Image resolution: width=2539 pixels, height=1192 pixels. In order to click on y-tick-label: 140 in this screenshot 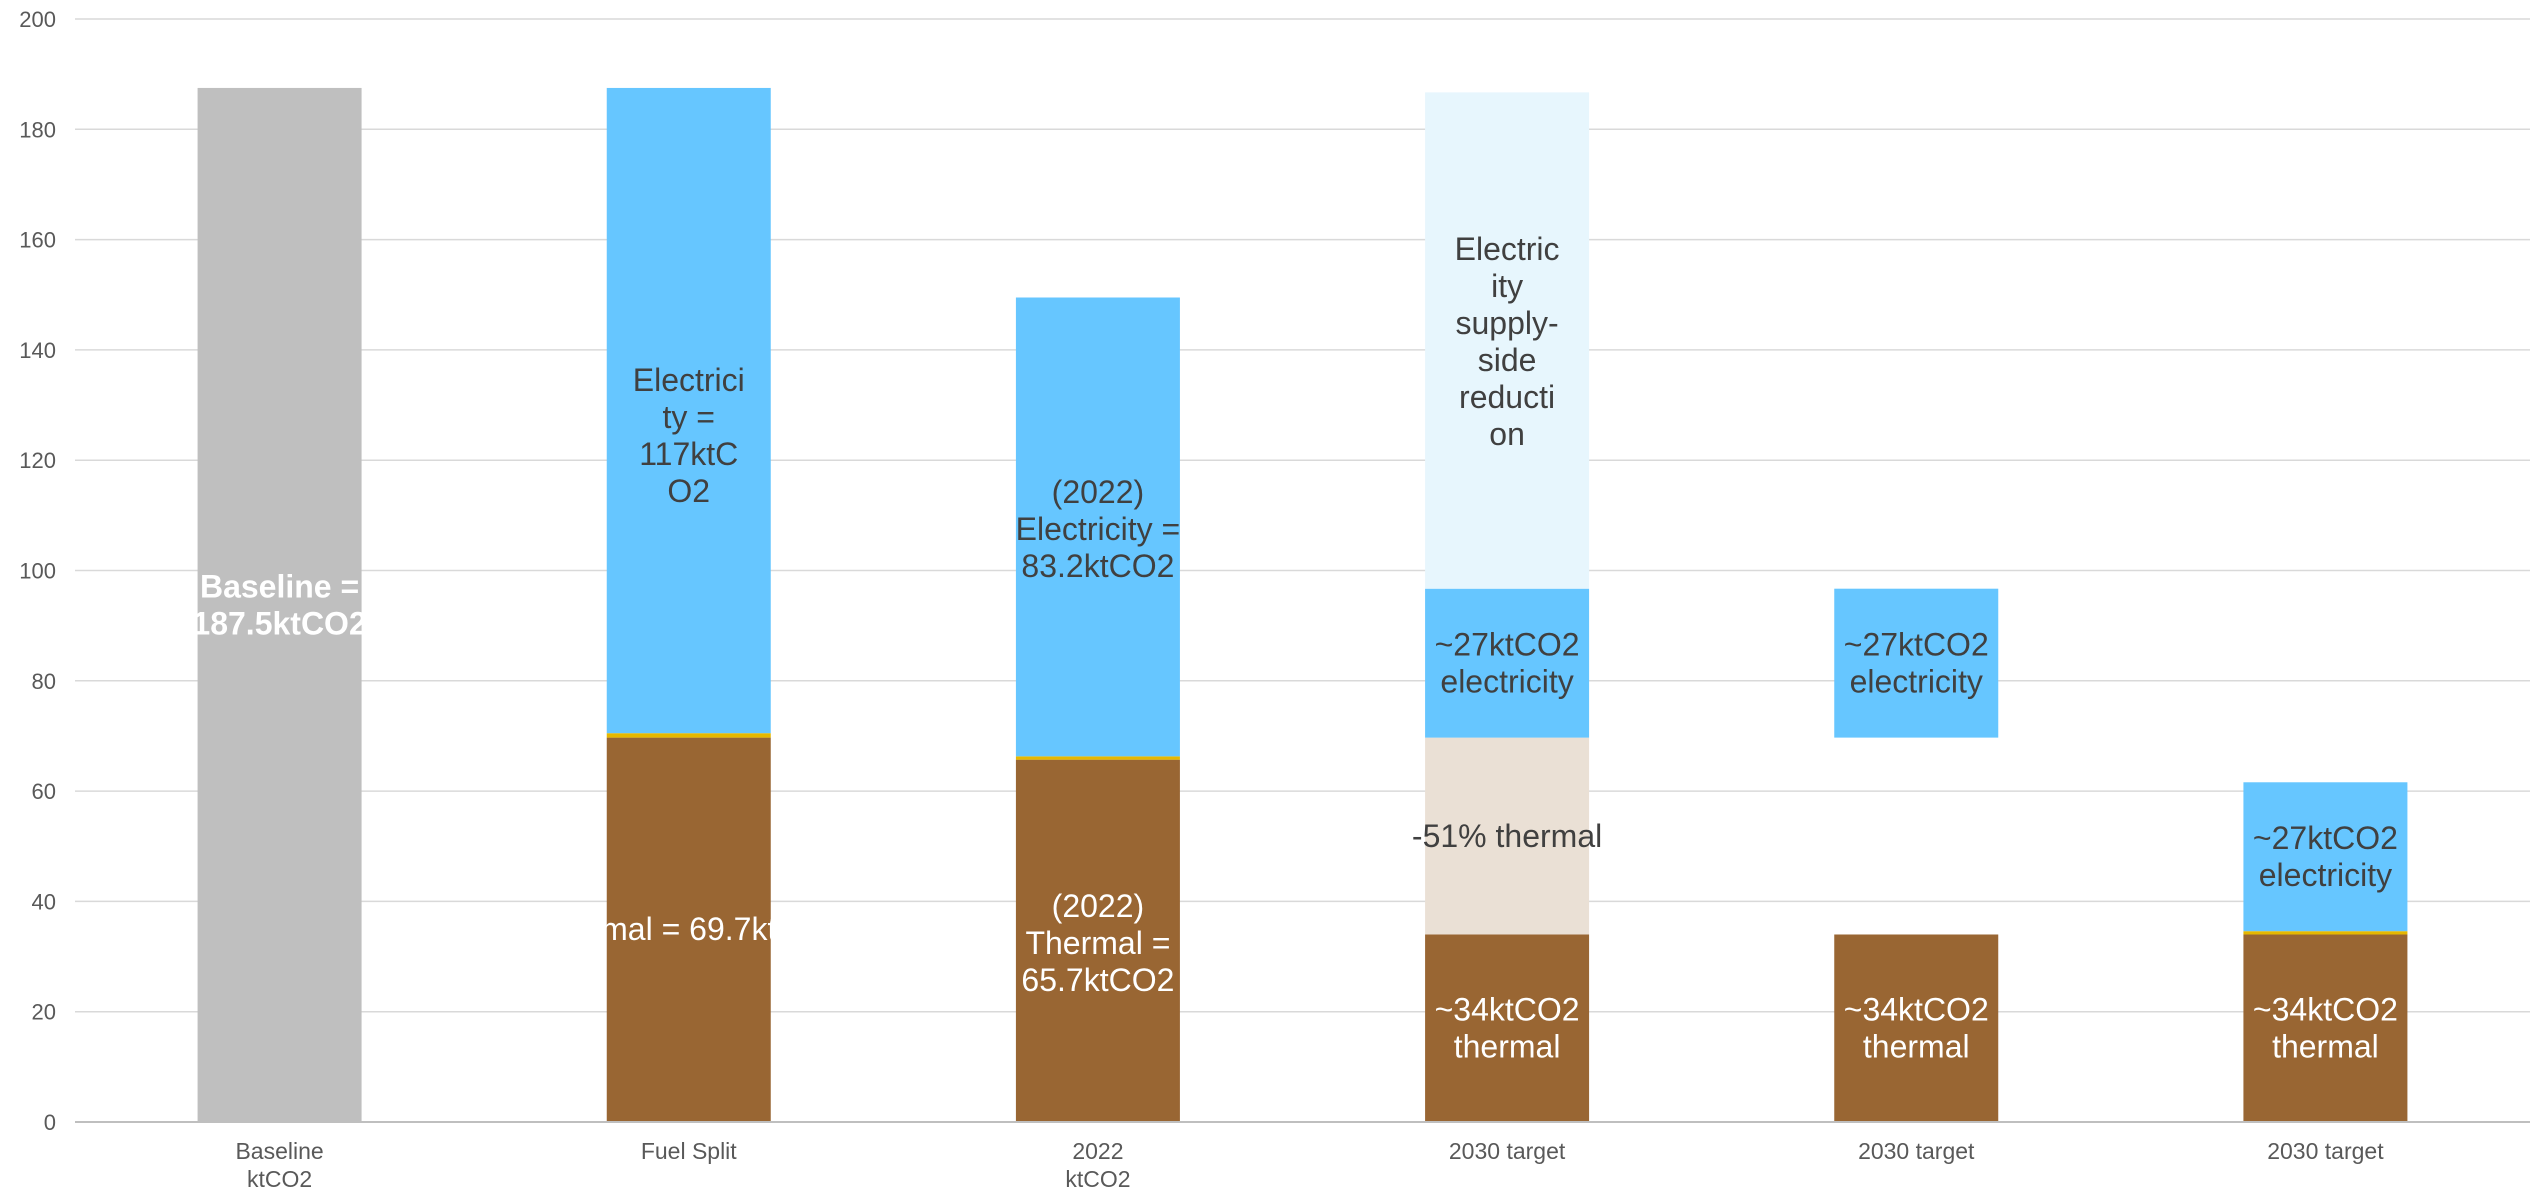, I will do `click(37, 350)`.